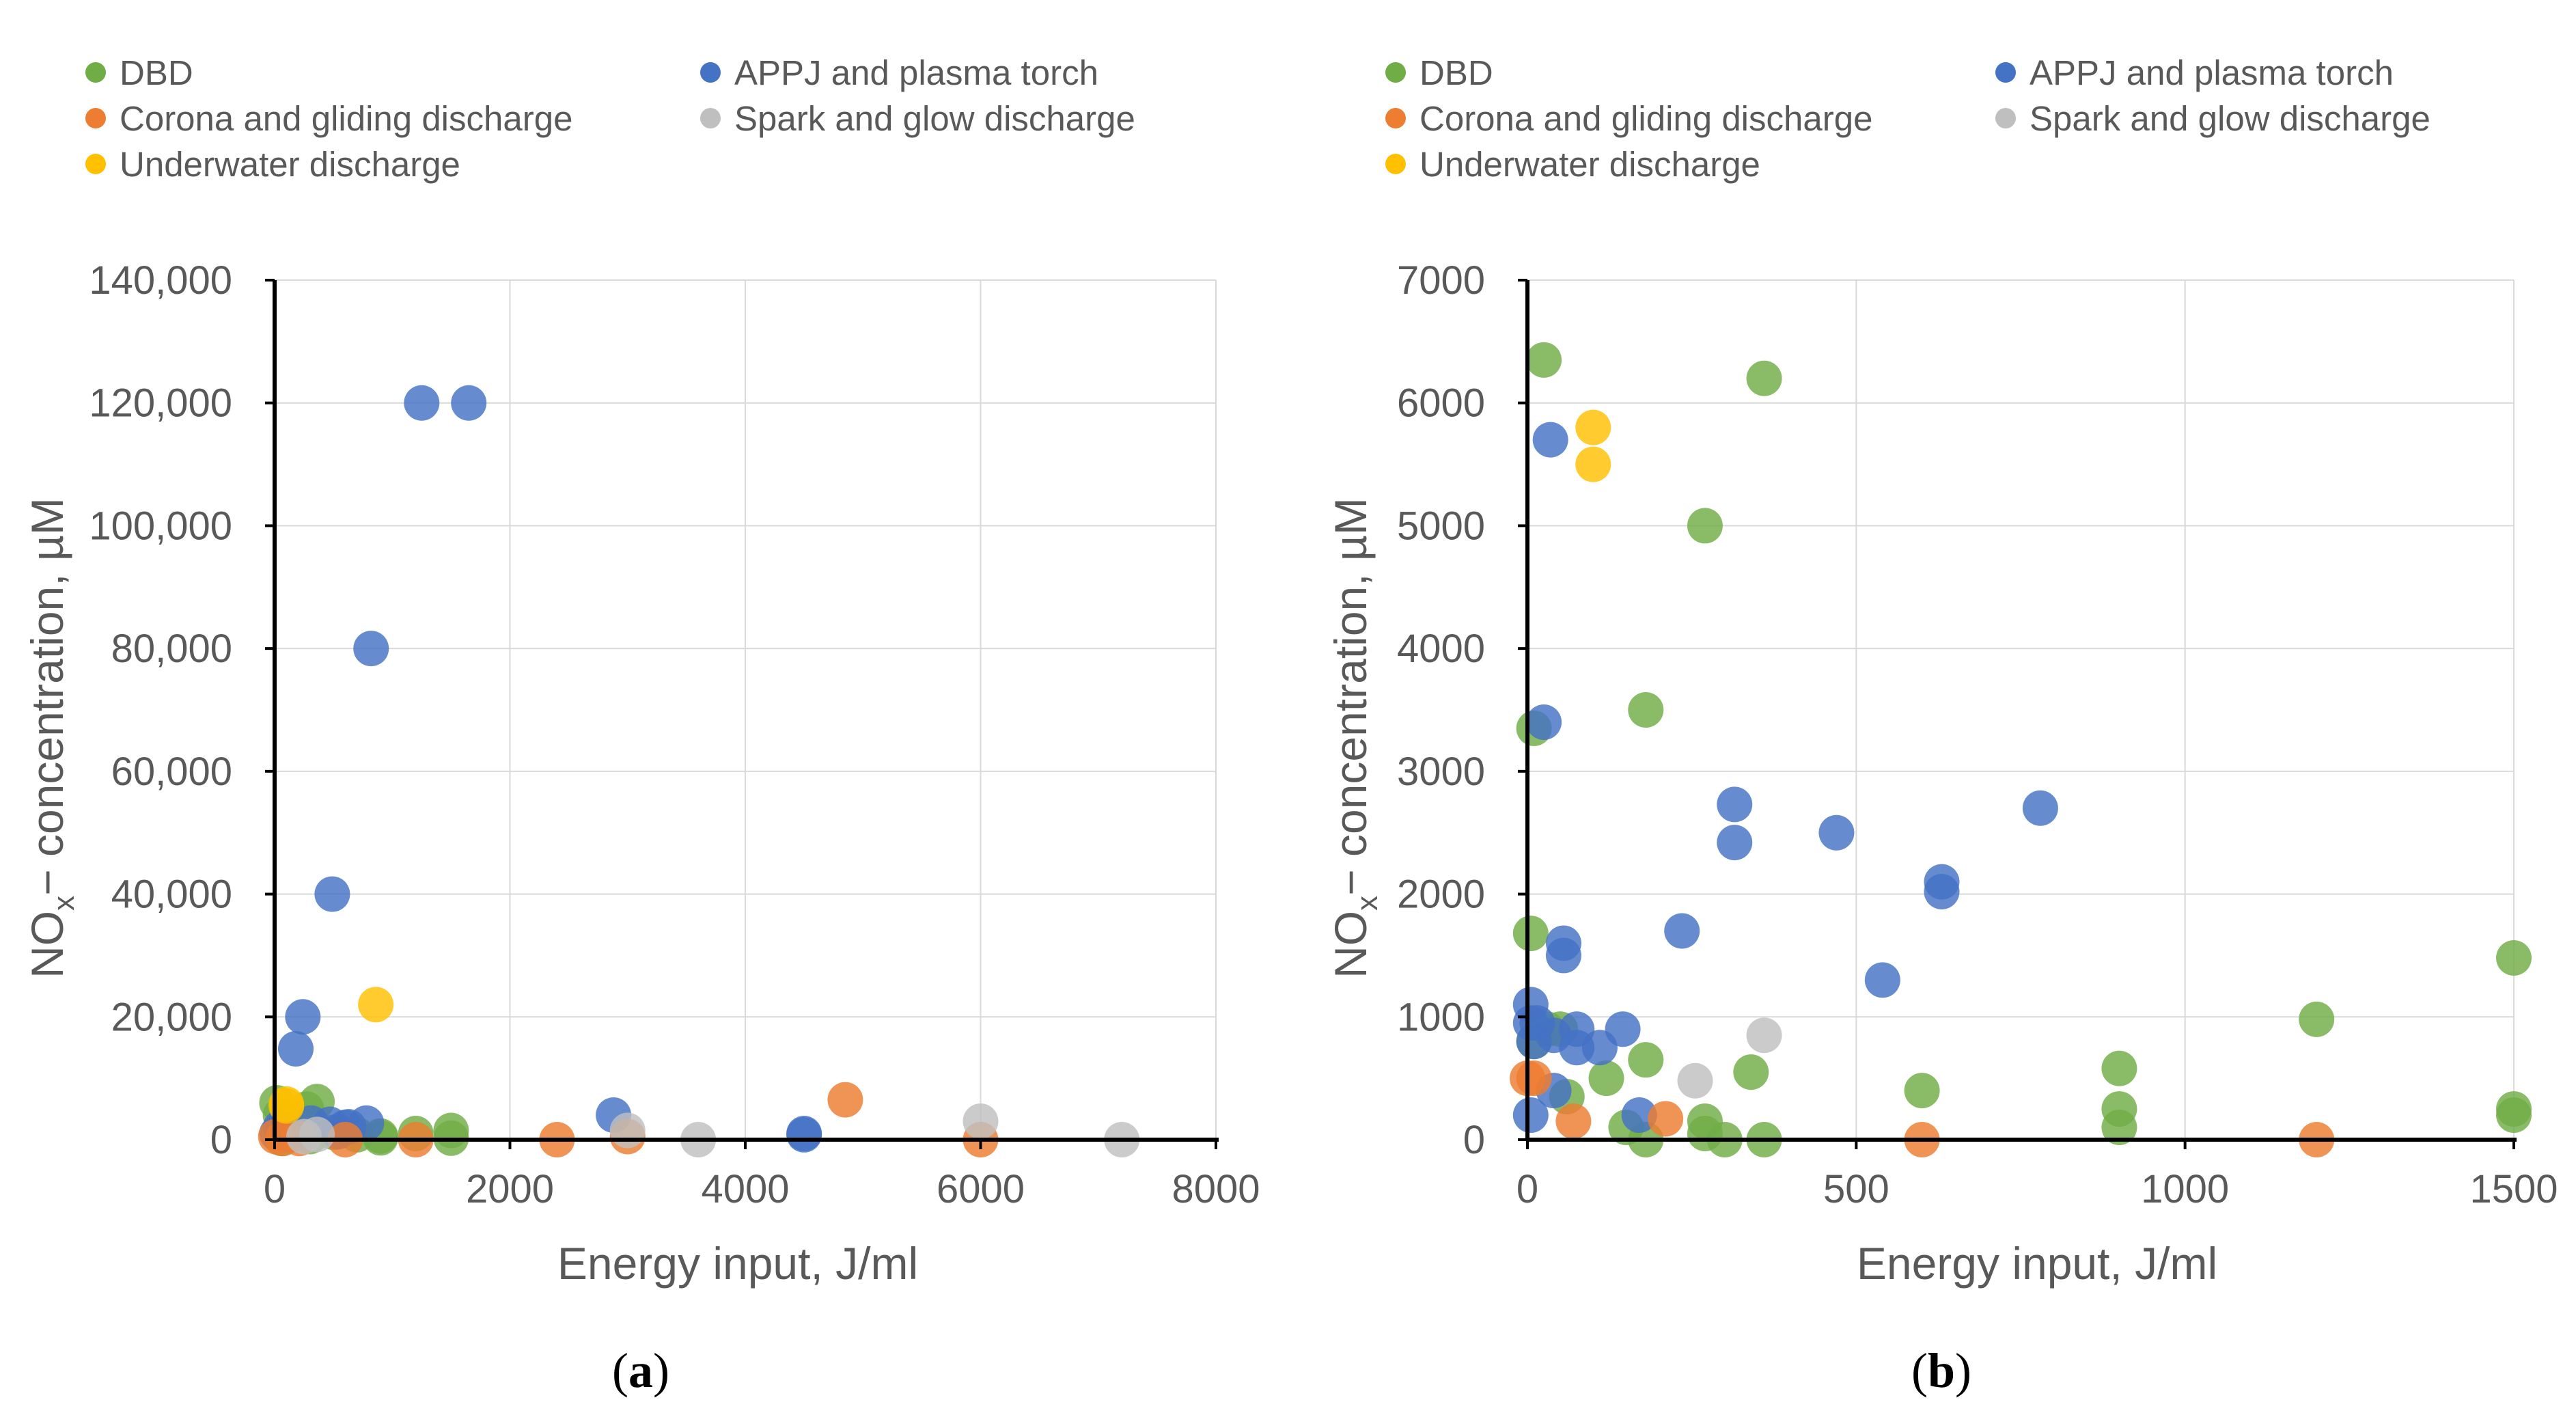  I want to click on x-tick-label: 2000, so click(510, 1189).